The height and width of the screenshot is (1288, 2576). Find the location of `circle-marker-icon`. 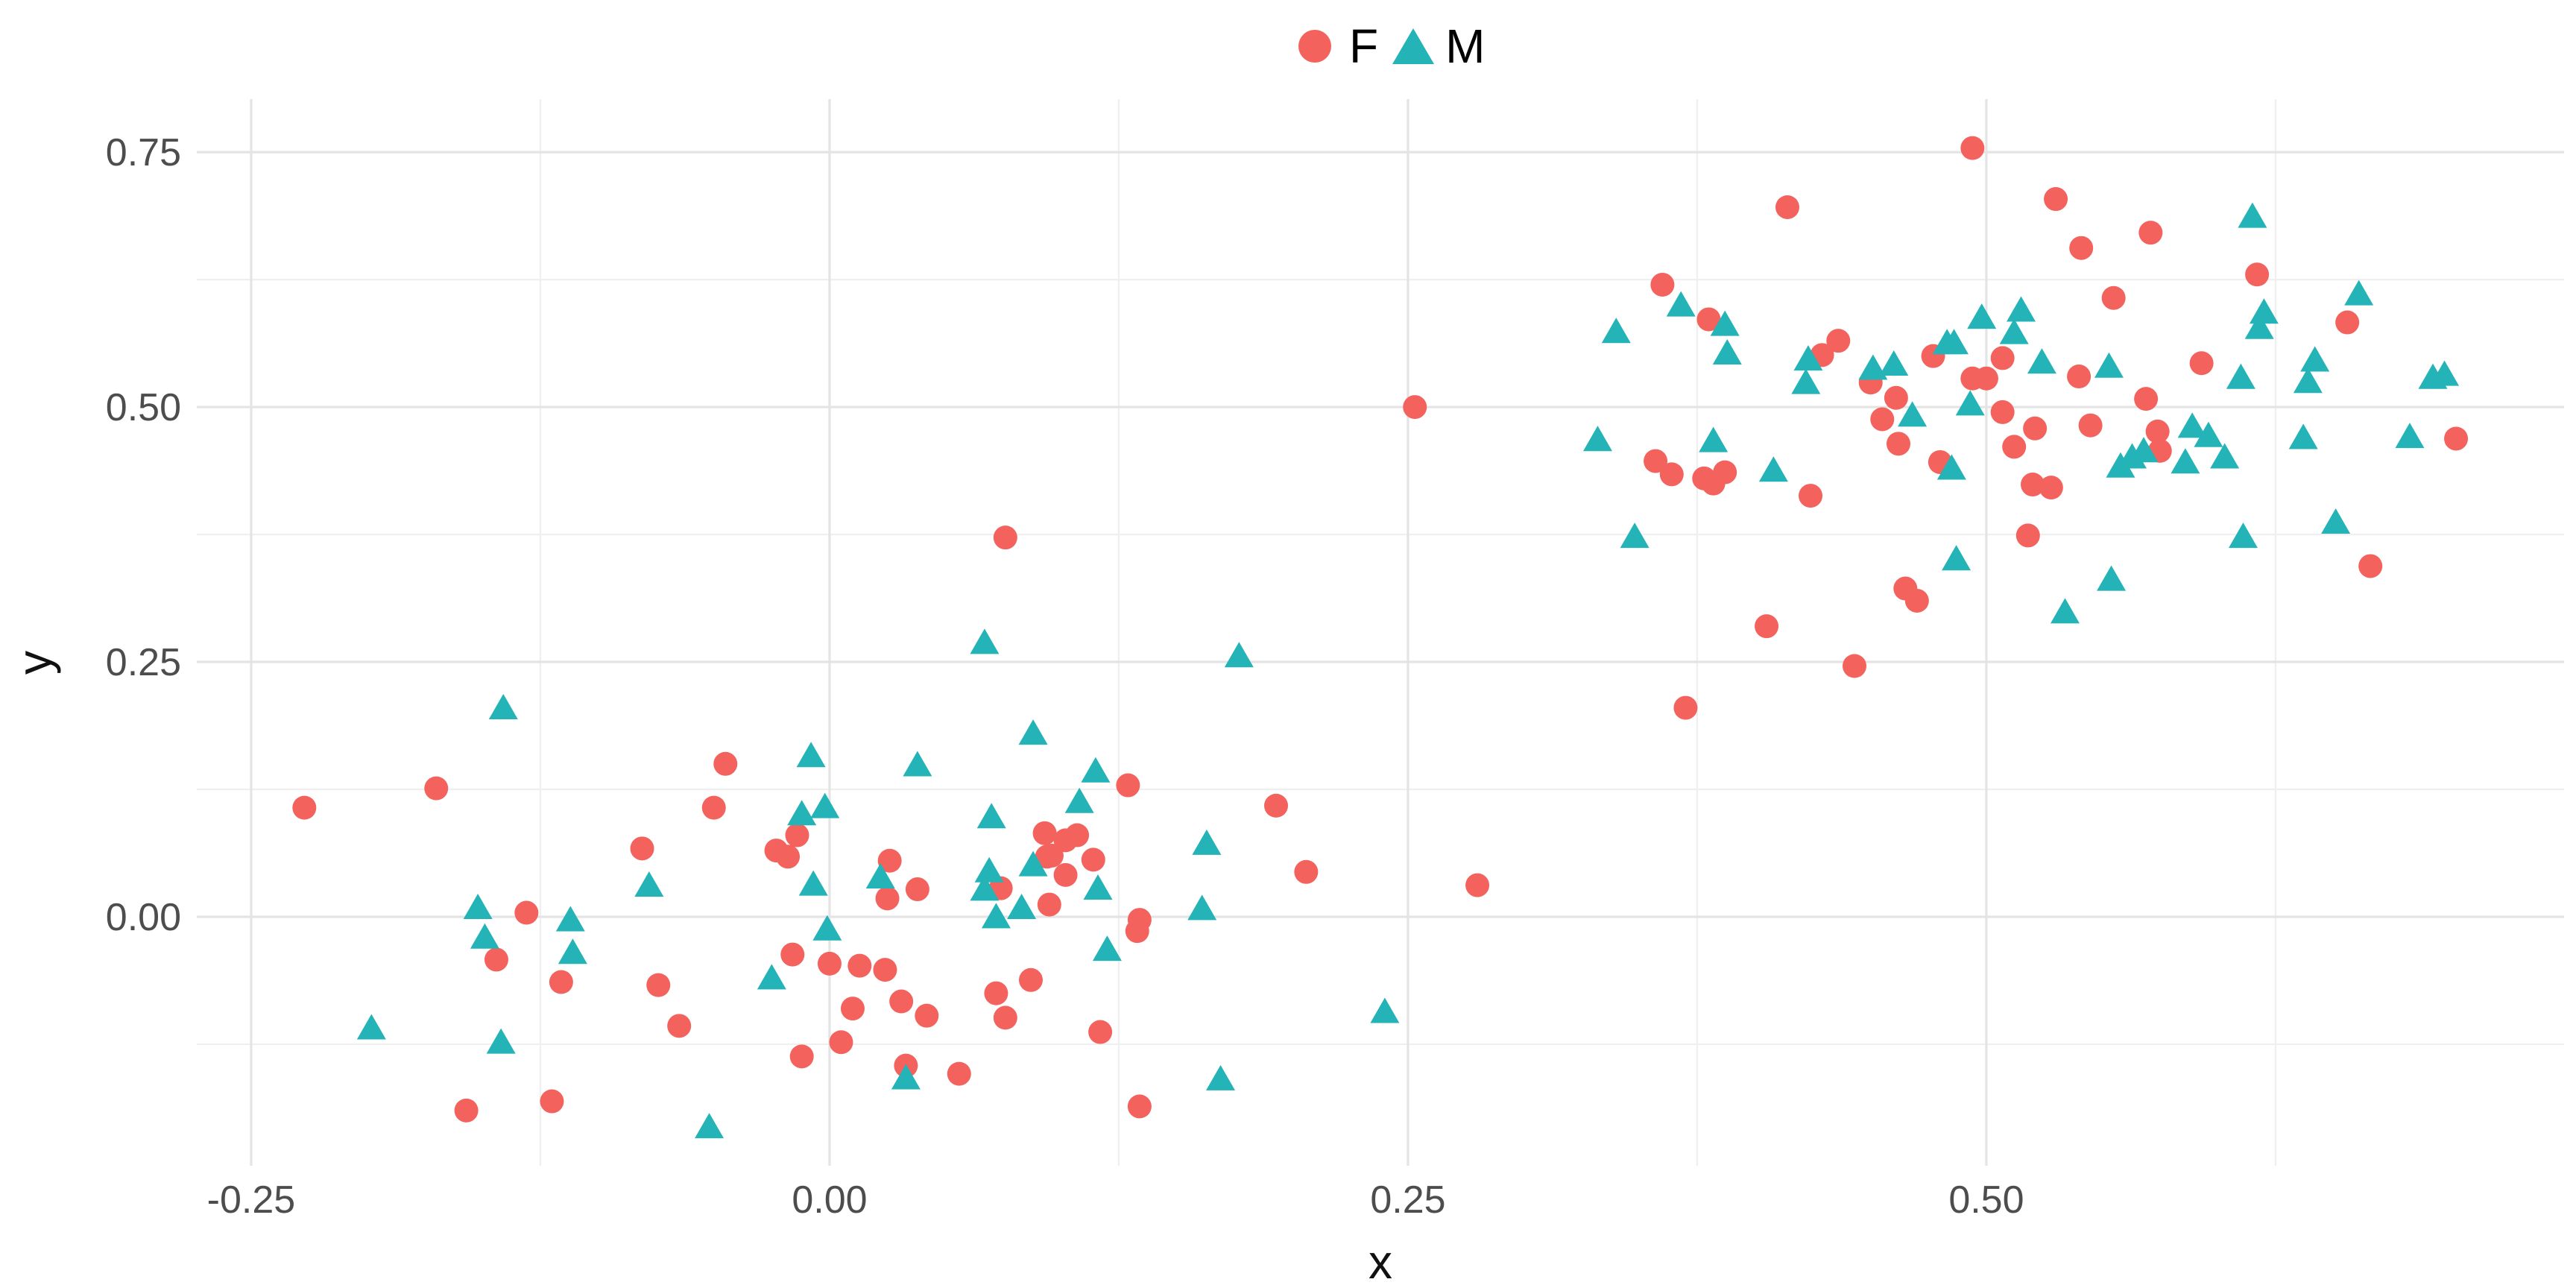

circle-marker-icon is located at coordinates (1315, 46).